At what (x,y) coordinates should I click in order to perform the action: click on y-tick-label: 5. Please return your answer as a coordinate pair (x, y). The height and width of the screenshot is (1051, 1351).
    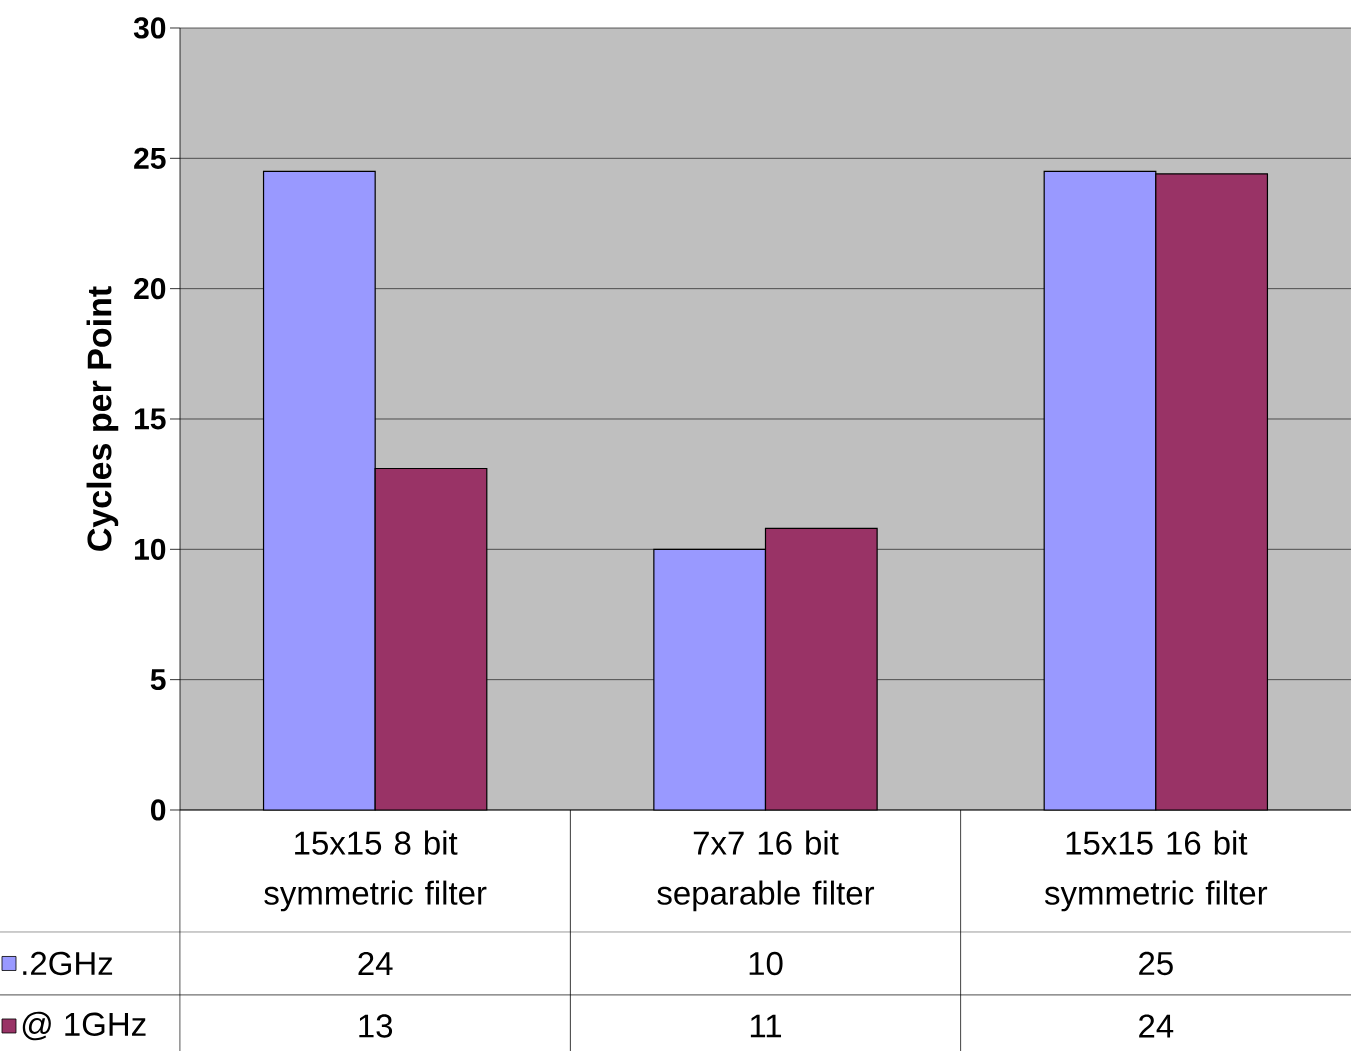
    Looking at the image, I should click on (158, 680).